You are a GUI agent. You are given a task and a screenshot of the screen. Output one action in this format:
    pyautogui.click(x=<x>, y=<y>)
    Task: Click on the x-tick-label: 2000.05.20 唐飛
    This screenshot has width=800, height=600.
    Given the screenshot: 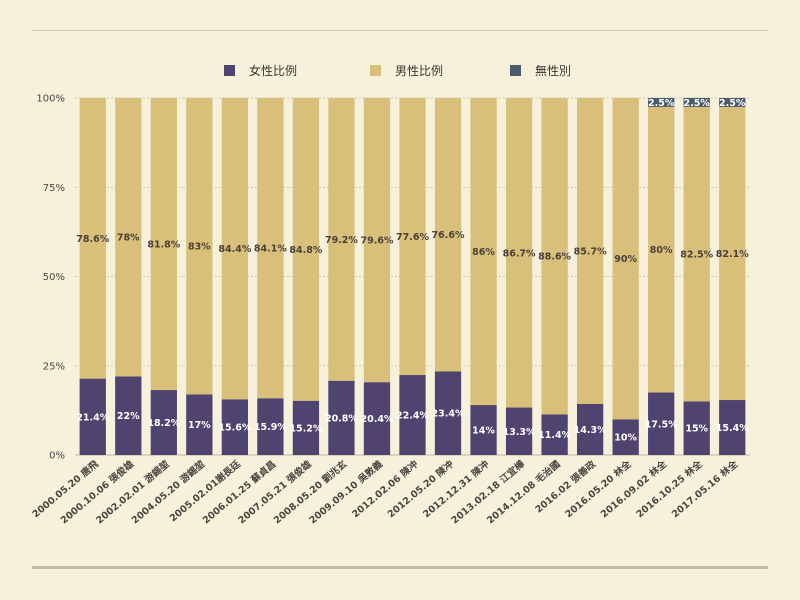 What is the action you would take?
    pyautogui.click(x=65, y=489)
    